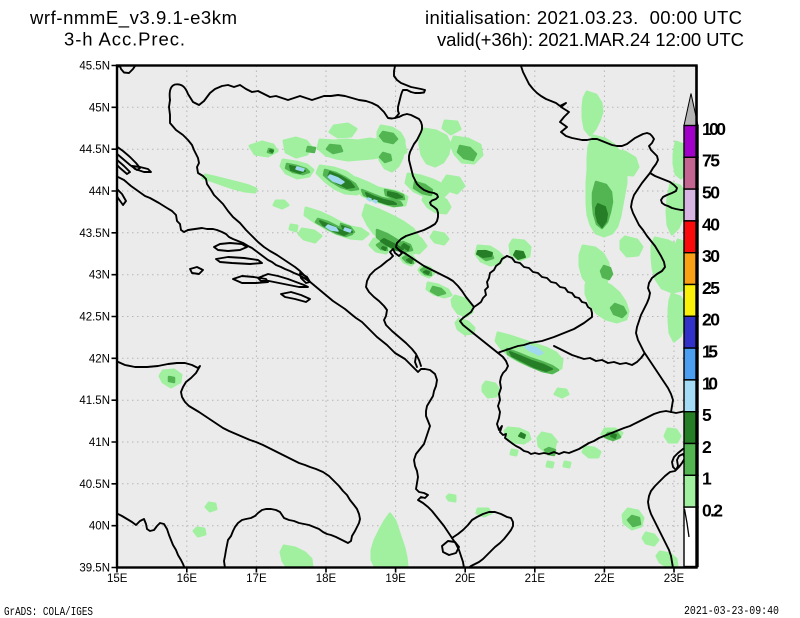 The width and height of the screenshot is (800, 618). What do you see at coordinates (710, 384) in the screenshot?
I see `svg-text: 10` at bounding box center [710, 384].